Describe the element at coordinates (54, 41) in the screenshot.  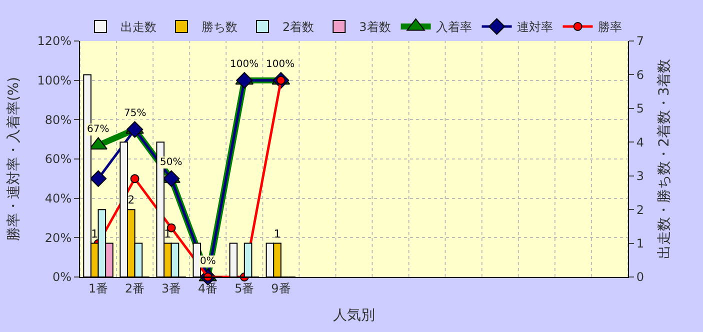
I see `y-tick-label: 120%` at that location.